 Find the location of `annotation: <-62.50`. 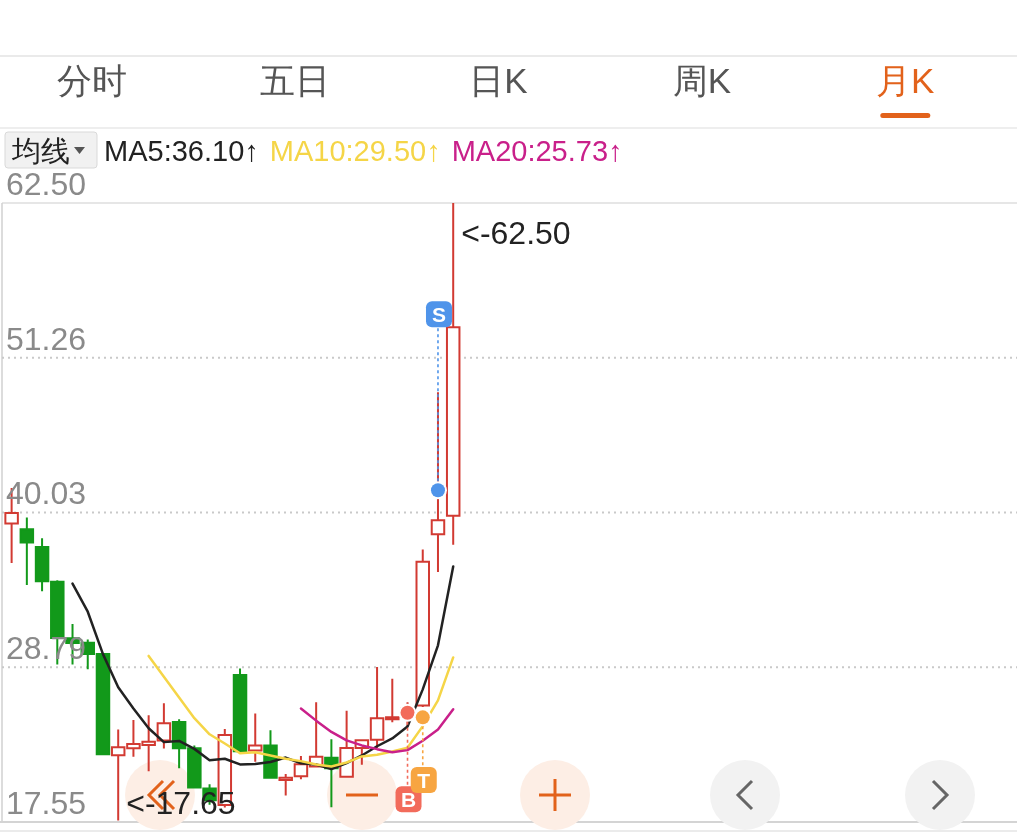

annotation: <-62.50 is located at coordinates (516, 233).